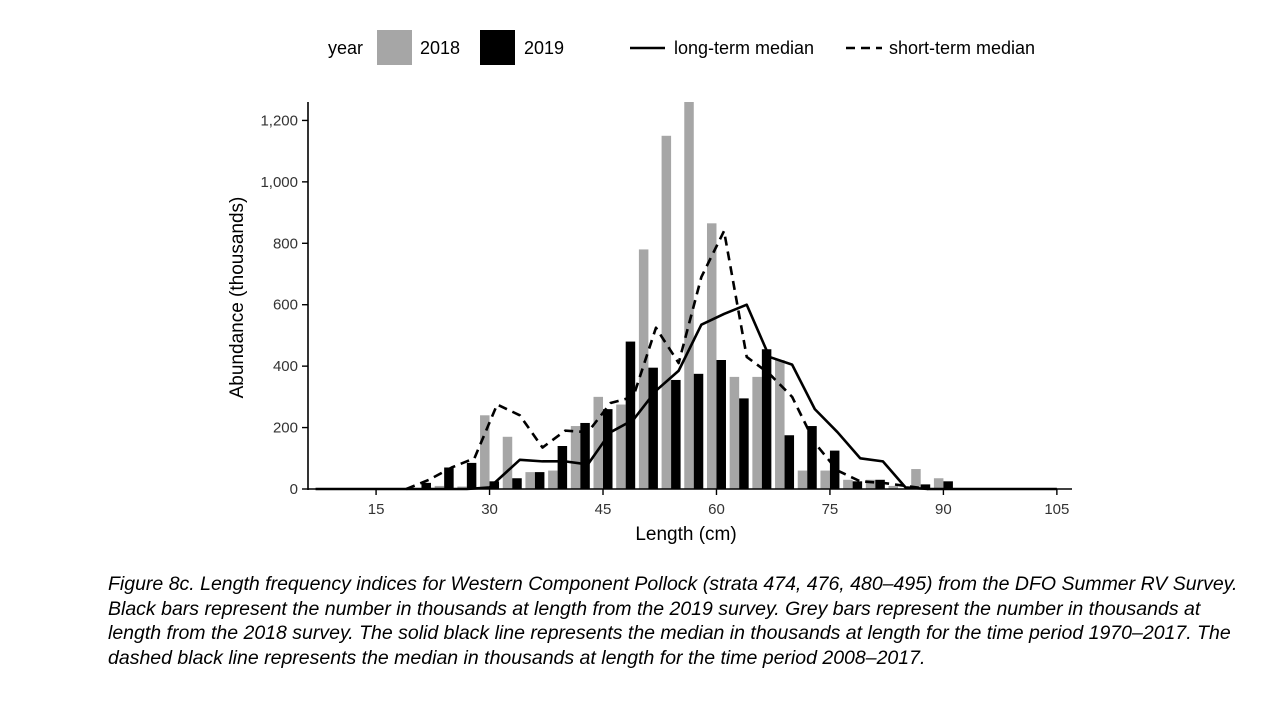 This screenshot has height=720, width=1280. What do you see at coordinates (376, 509) in the screenshot?
I see `x-tick-label: 15` at bounding box center [376, 509].